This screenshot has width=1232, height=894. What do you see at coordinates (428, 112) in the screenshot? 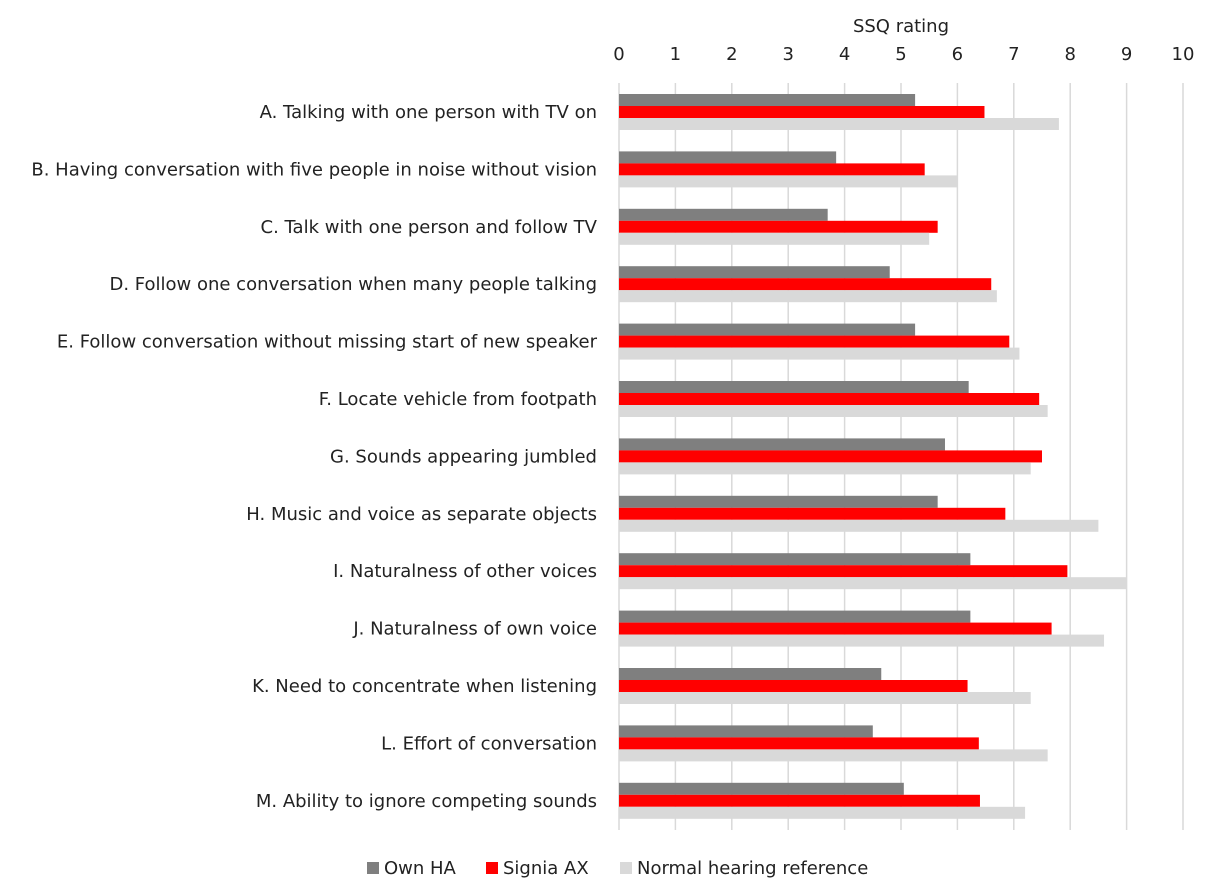
I see `category-label: A. Talking with one person with TV on` at bounding box center [428, 112].